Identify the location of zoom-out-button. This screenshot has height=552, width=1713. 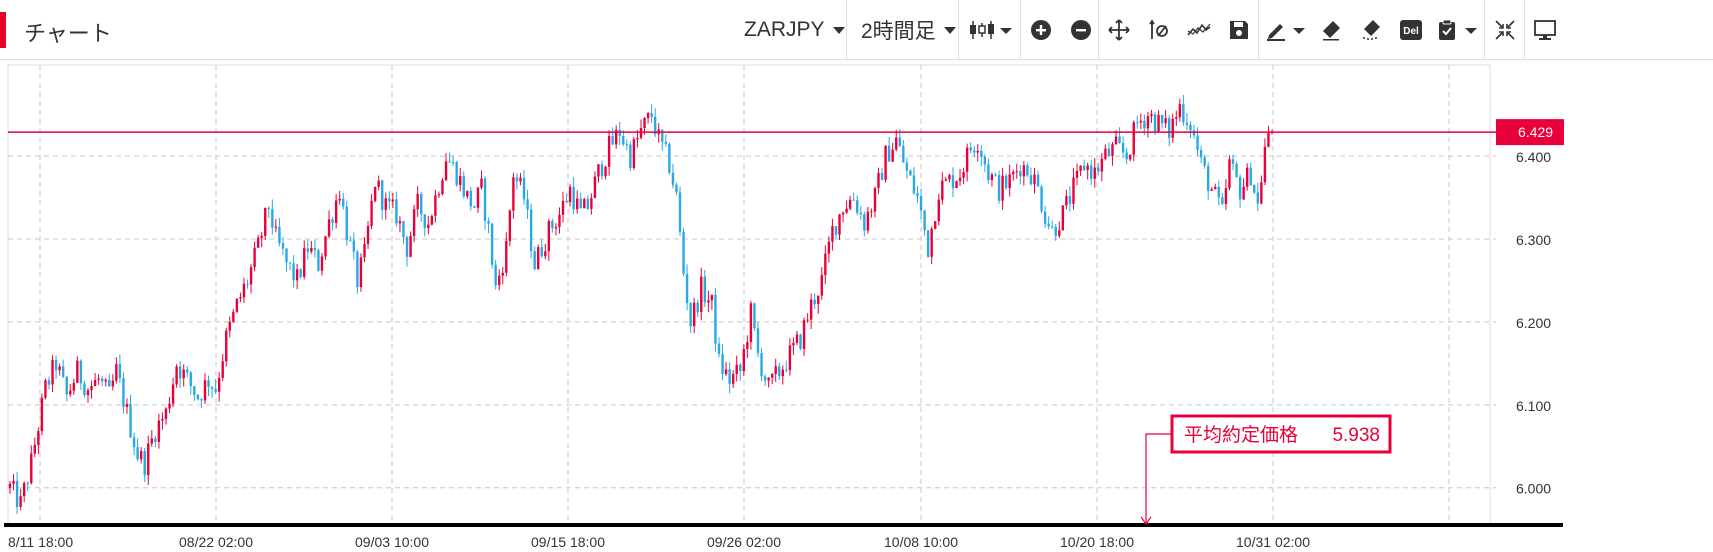
(1081, 30).